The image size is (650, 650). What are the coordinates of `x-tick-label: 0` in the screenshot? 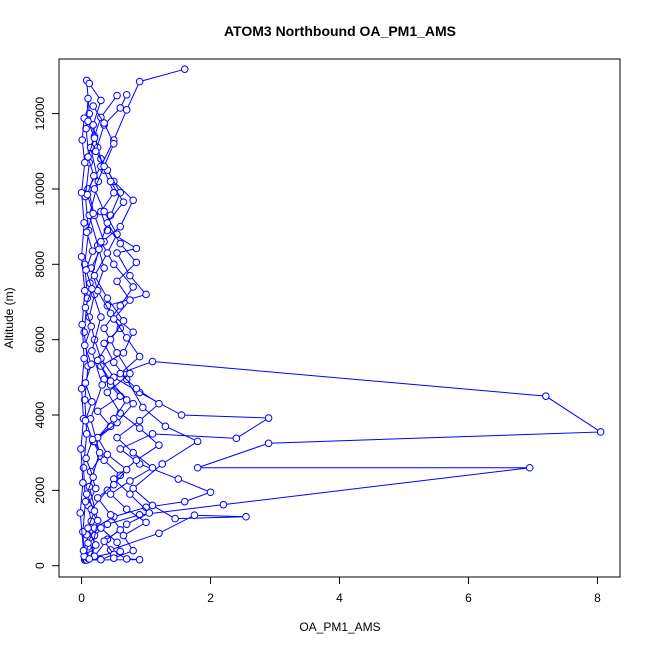 It's located at (81, 598).